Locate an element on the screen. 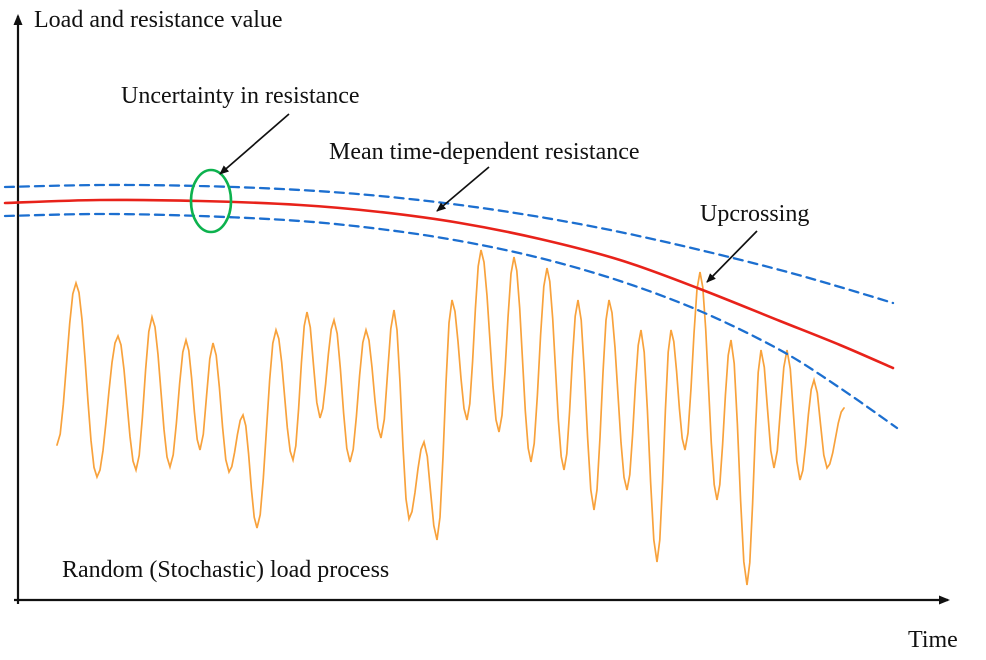 This screenshot has width=986, height=660. y-axis-label: Load and resistance value is located at coordinates (158, 20).